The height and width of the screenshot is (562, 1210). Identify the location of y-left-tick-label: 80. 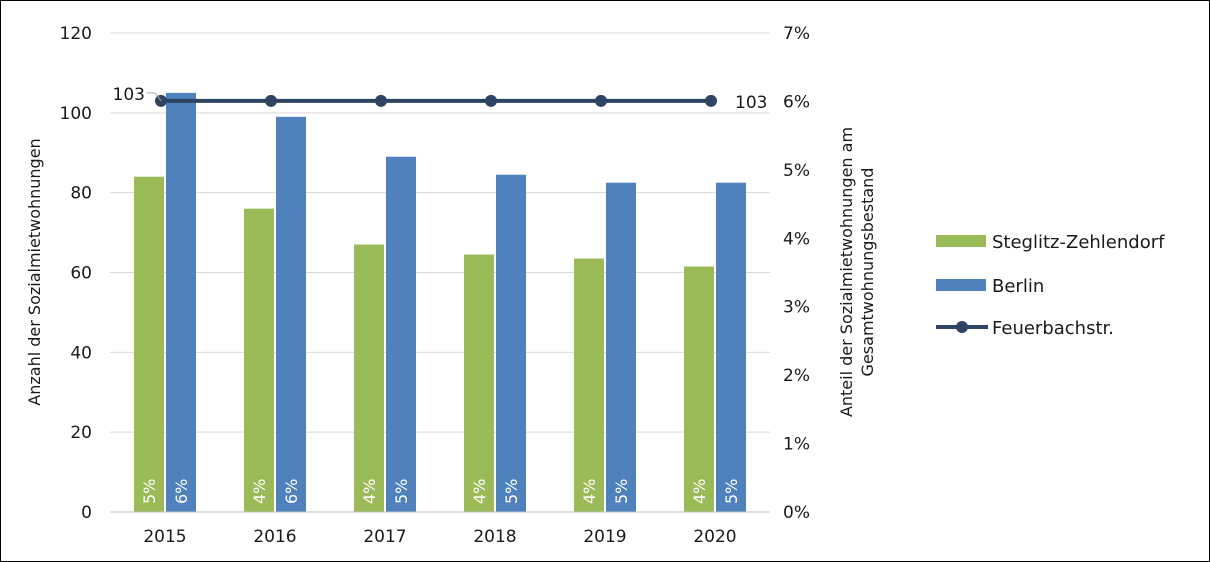
(81, 194).